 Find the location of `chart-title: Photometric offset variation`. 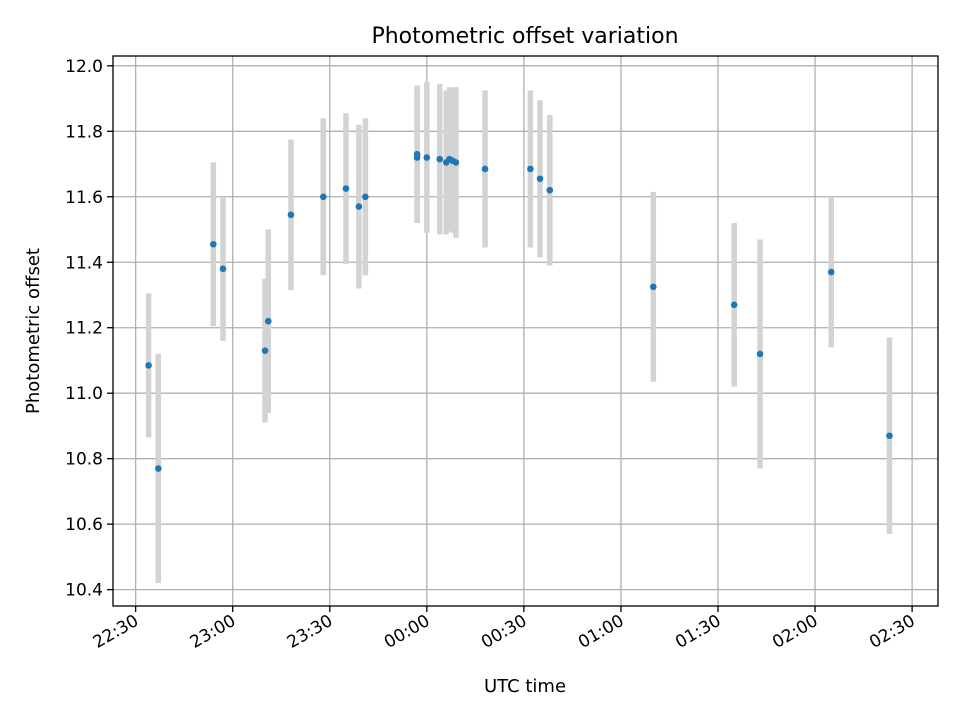

chart-title: Photometric offset variation is located at coordinates (524, 36).